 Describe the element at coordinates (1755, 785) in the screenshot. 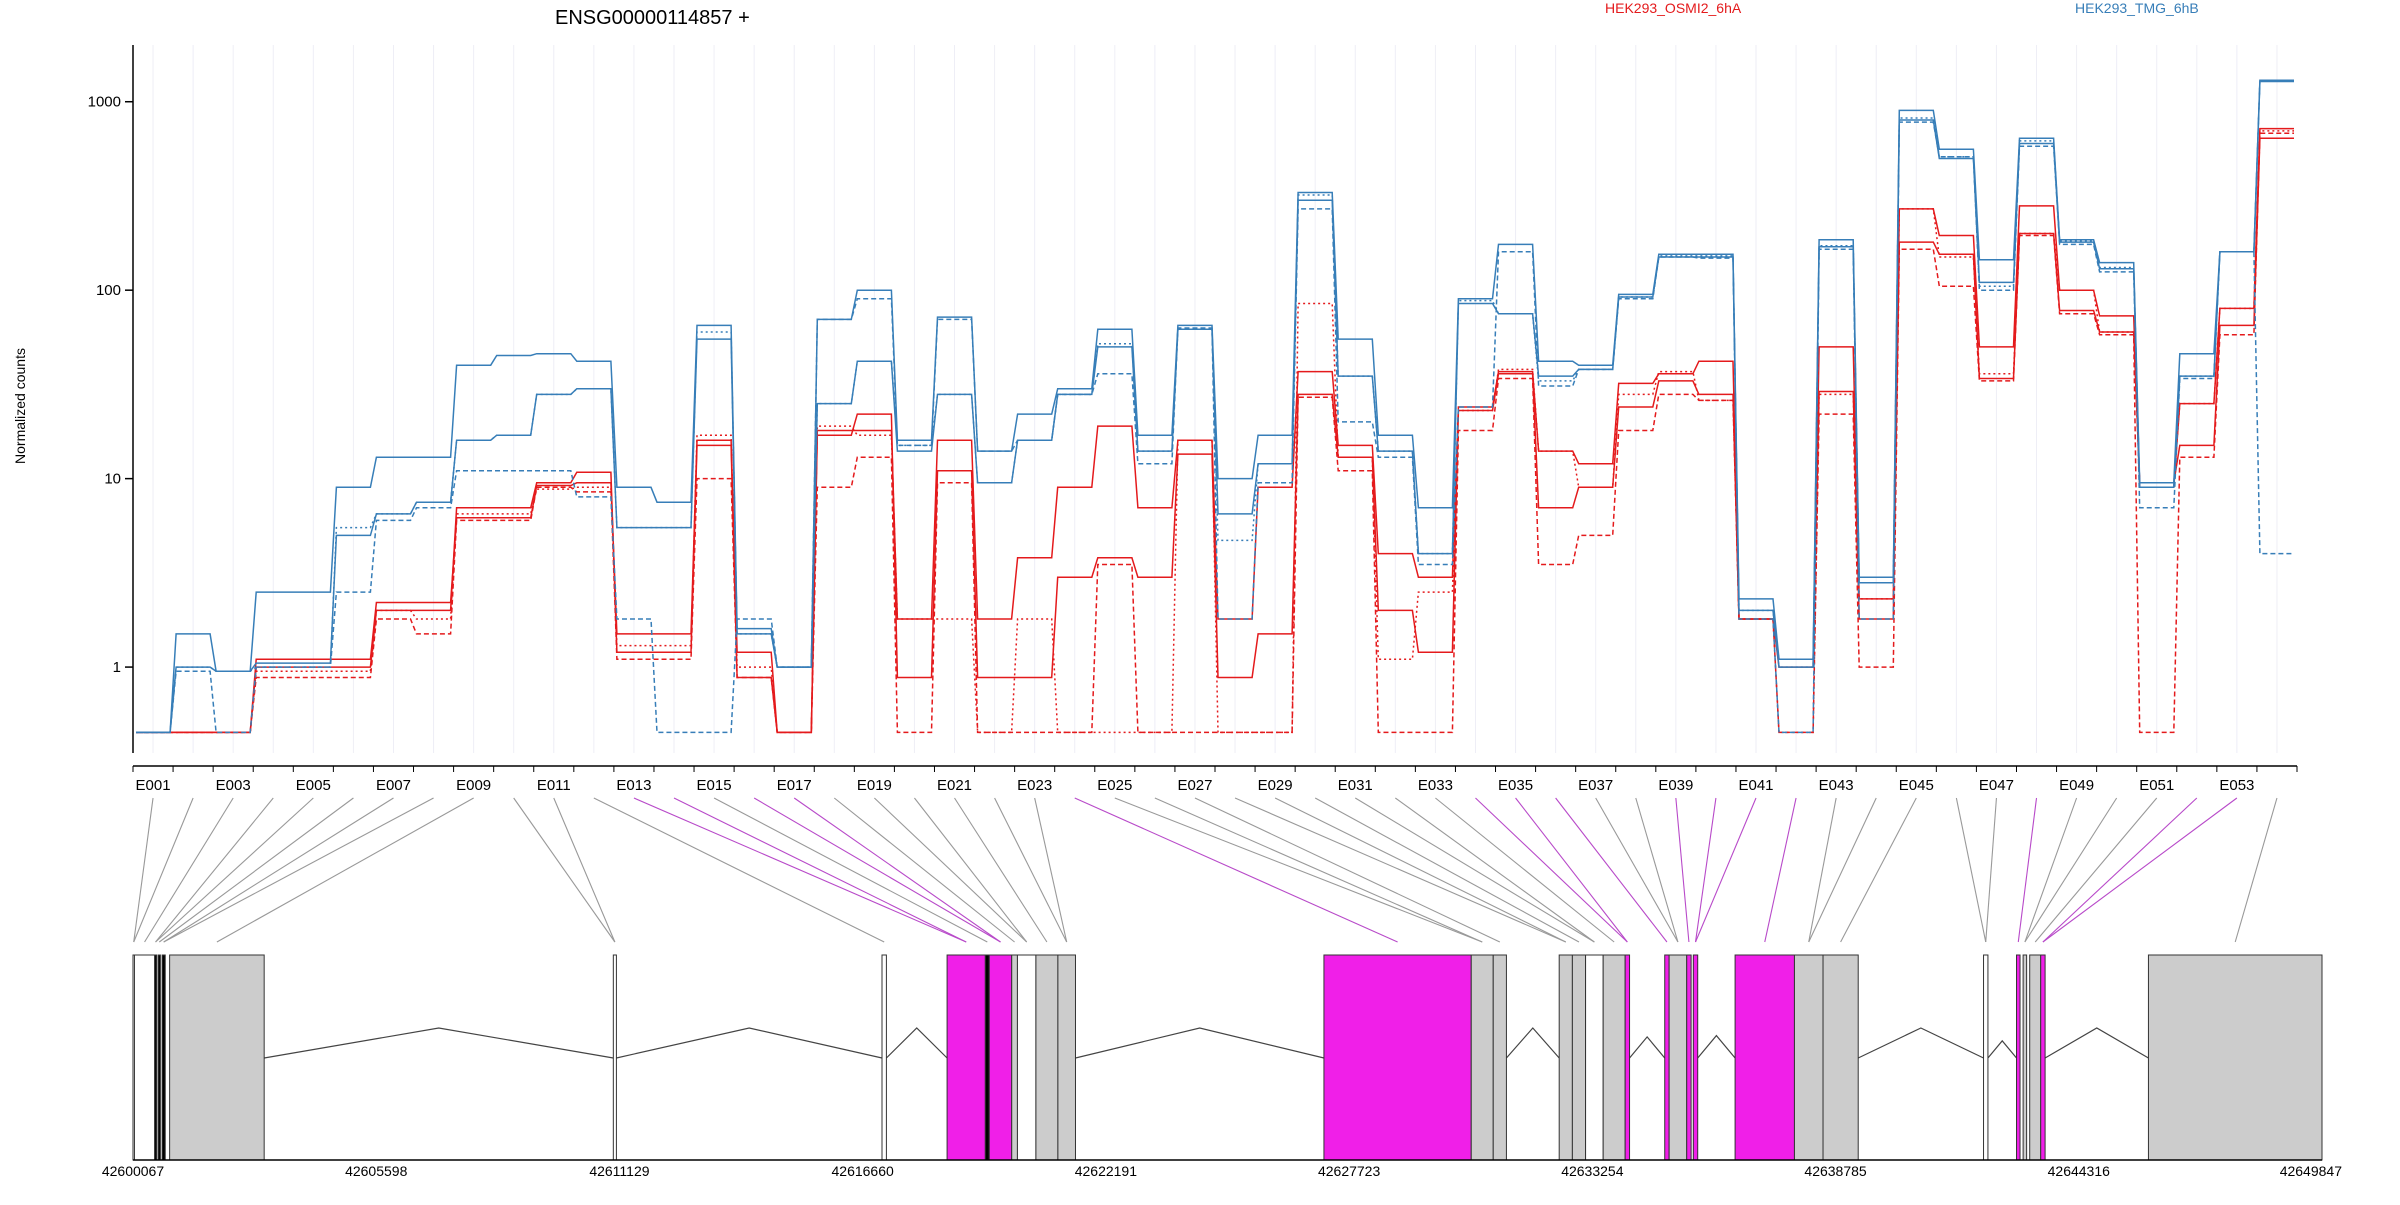

I see `x-tick-label: E041` at that location.